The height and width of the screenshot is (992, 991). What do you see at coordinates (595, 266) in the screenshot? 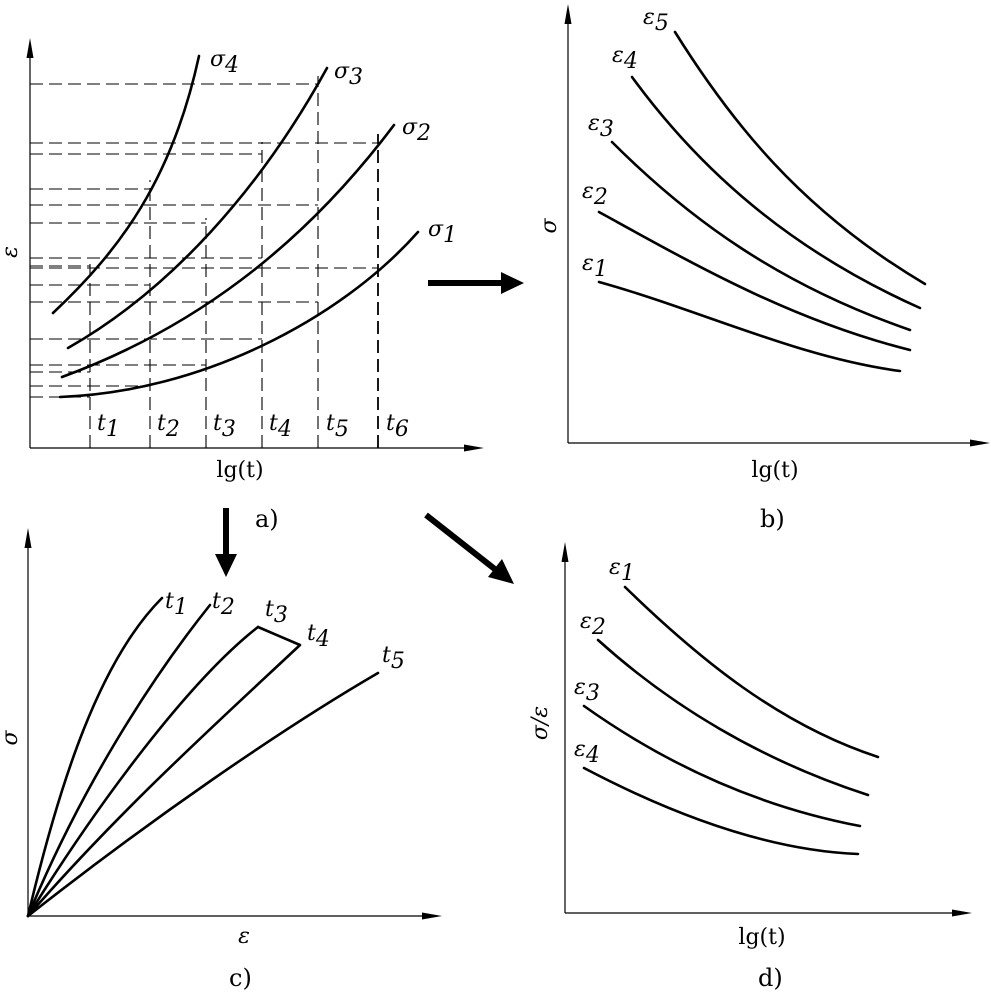
I see `label-eps-1: ε1` at bounding box center [595, 266].